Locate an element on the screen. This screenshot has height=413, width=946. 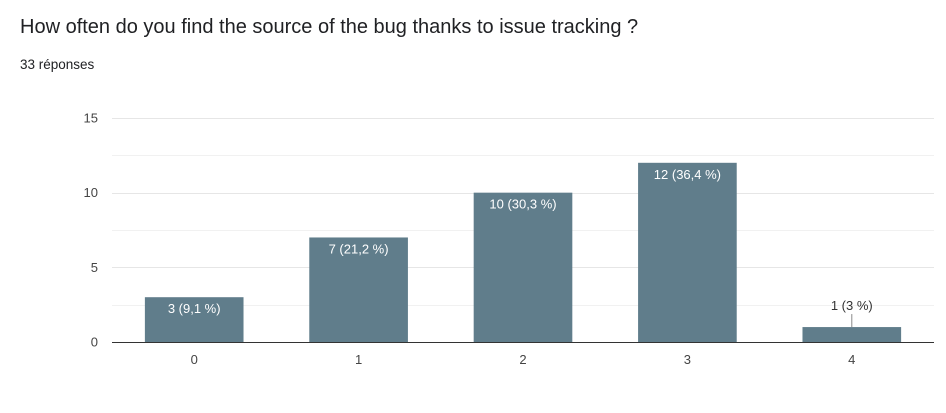
y-tick-label: 10 is located at coordinates (91, 192).